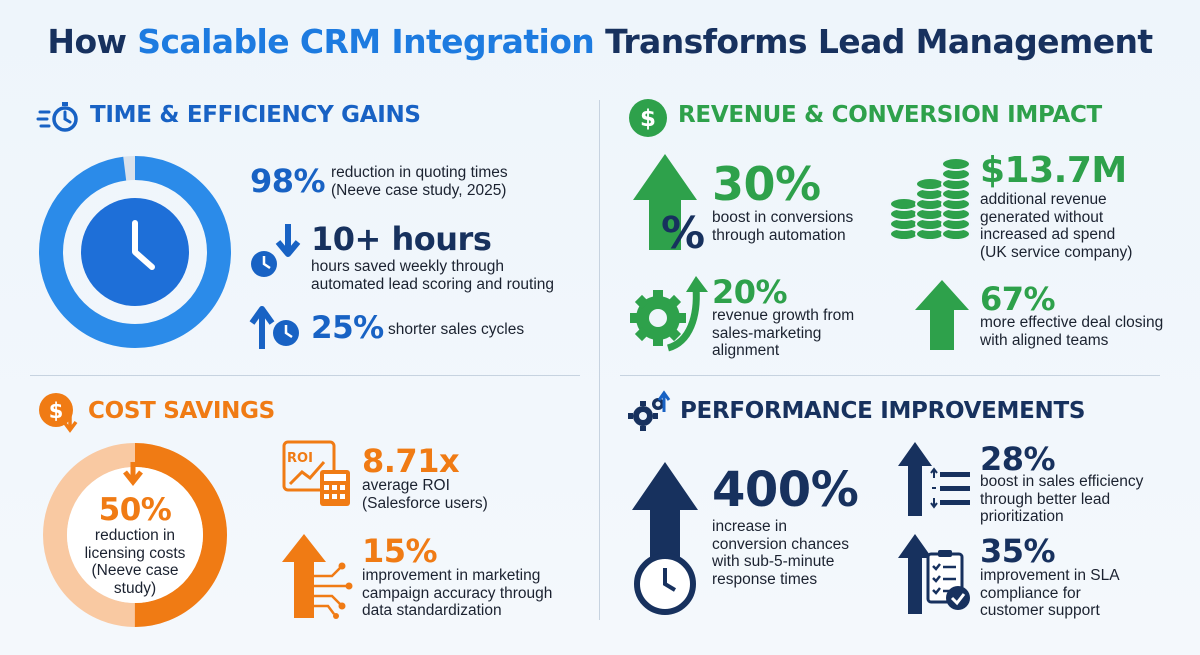 The image size is (1200, 655). I want to click on revenue-stat2-value: $13.7M, so click(1053, 170).